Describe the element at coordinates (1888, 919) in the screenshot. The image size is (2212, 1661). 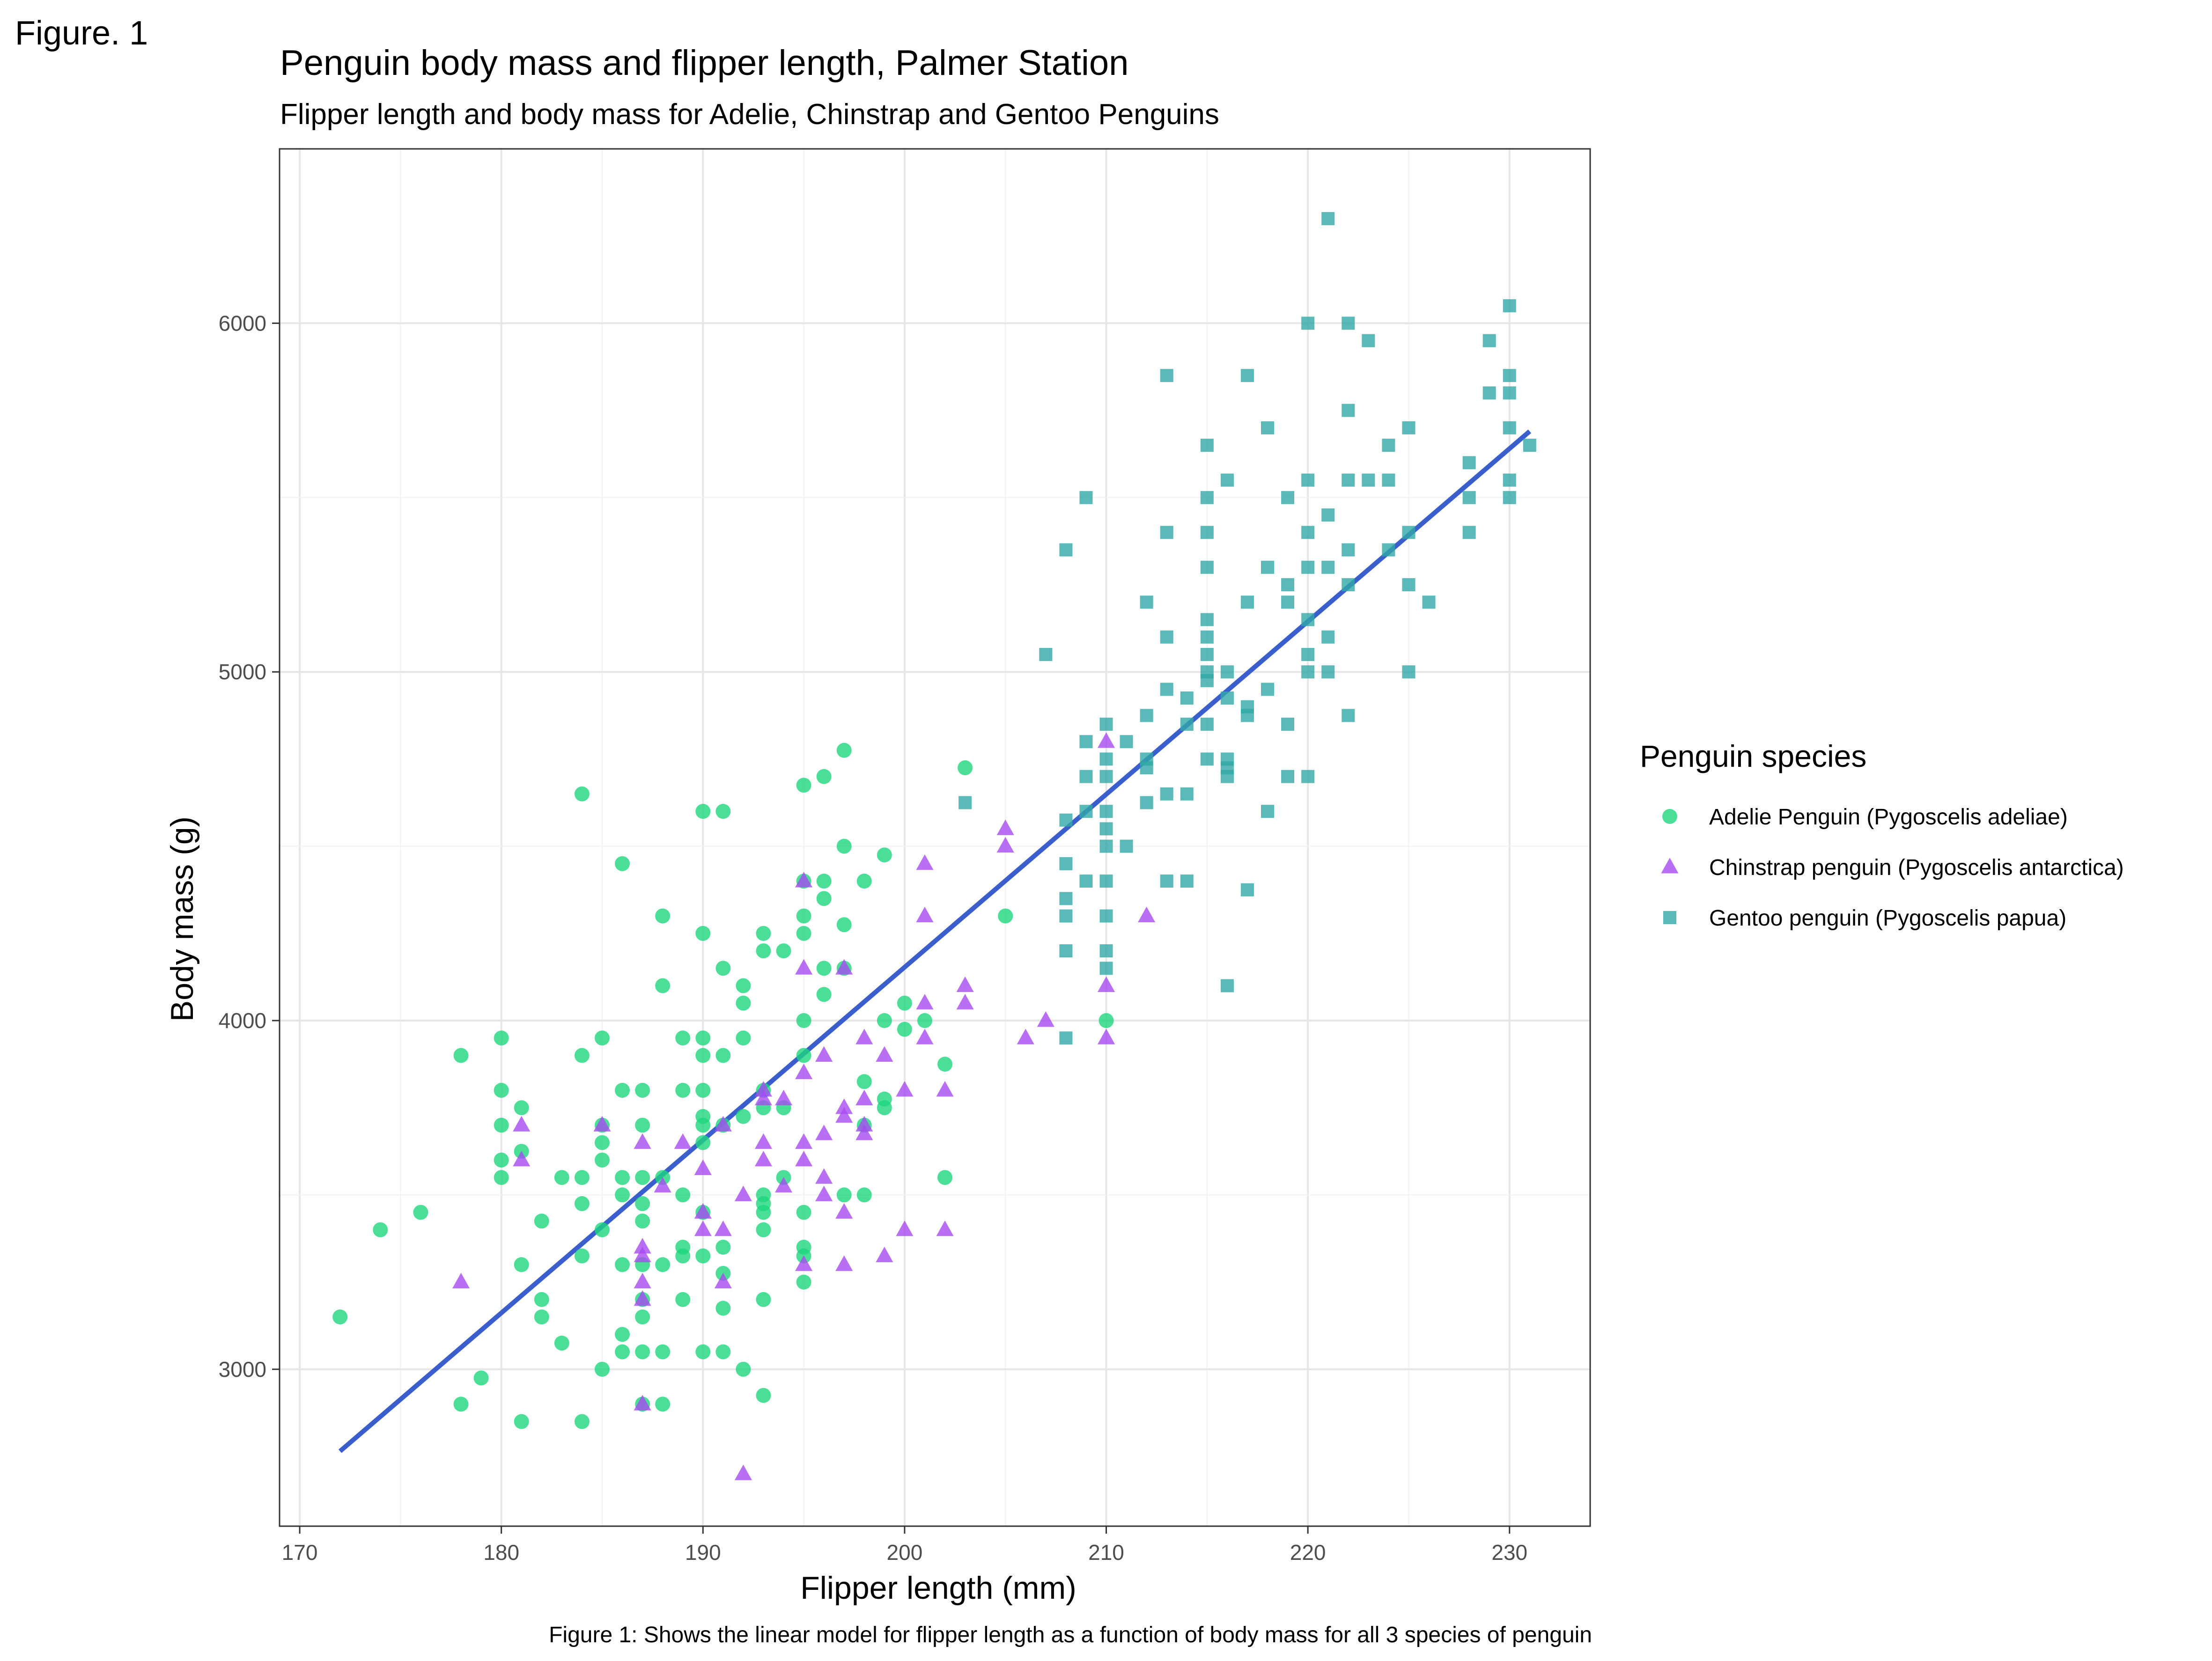
I see `legend-label-gentoo: Gentoo penguin (Pygoscelis papua)` at that location.